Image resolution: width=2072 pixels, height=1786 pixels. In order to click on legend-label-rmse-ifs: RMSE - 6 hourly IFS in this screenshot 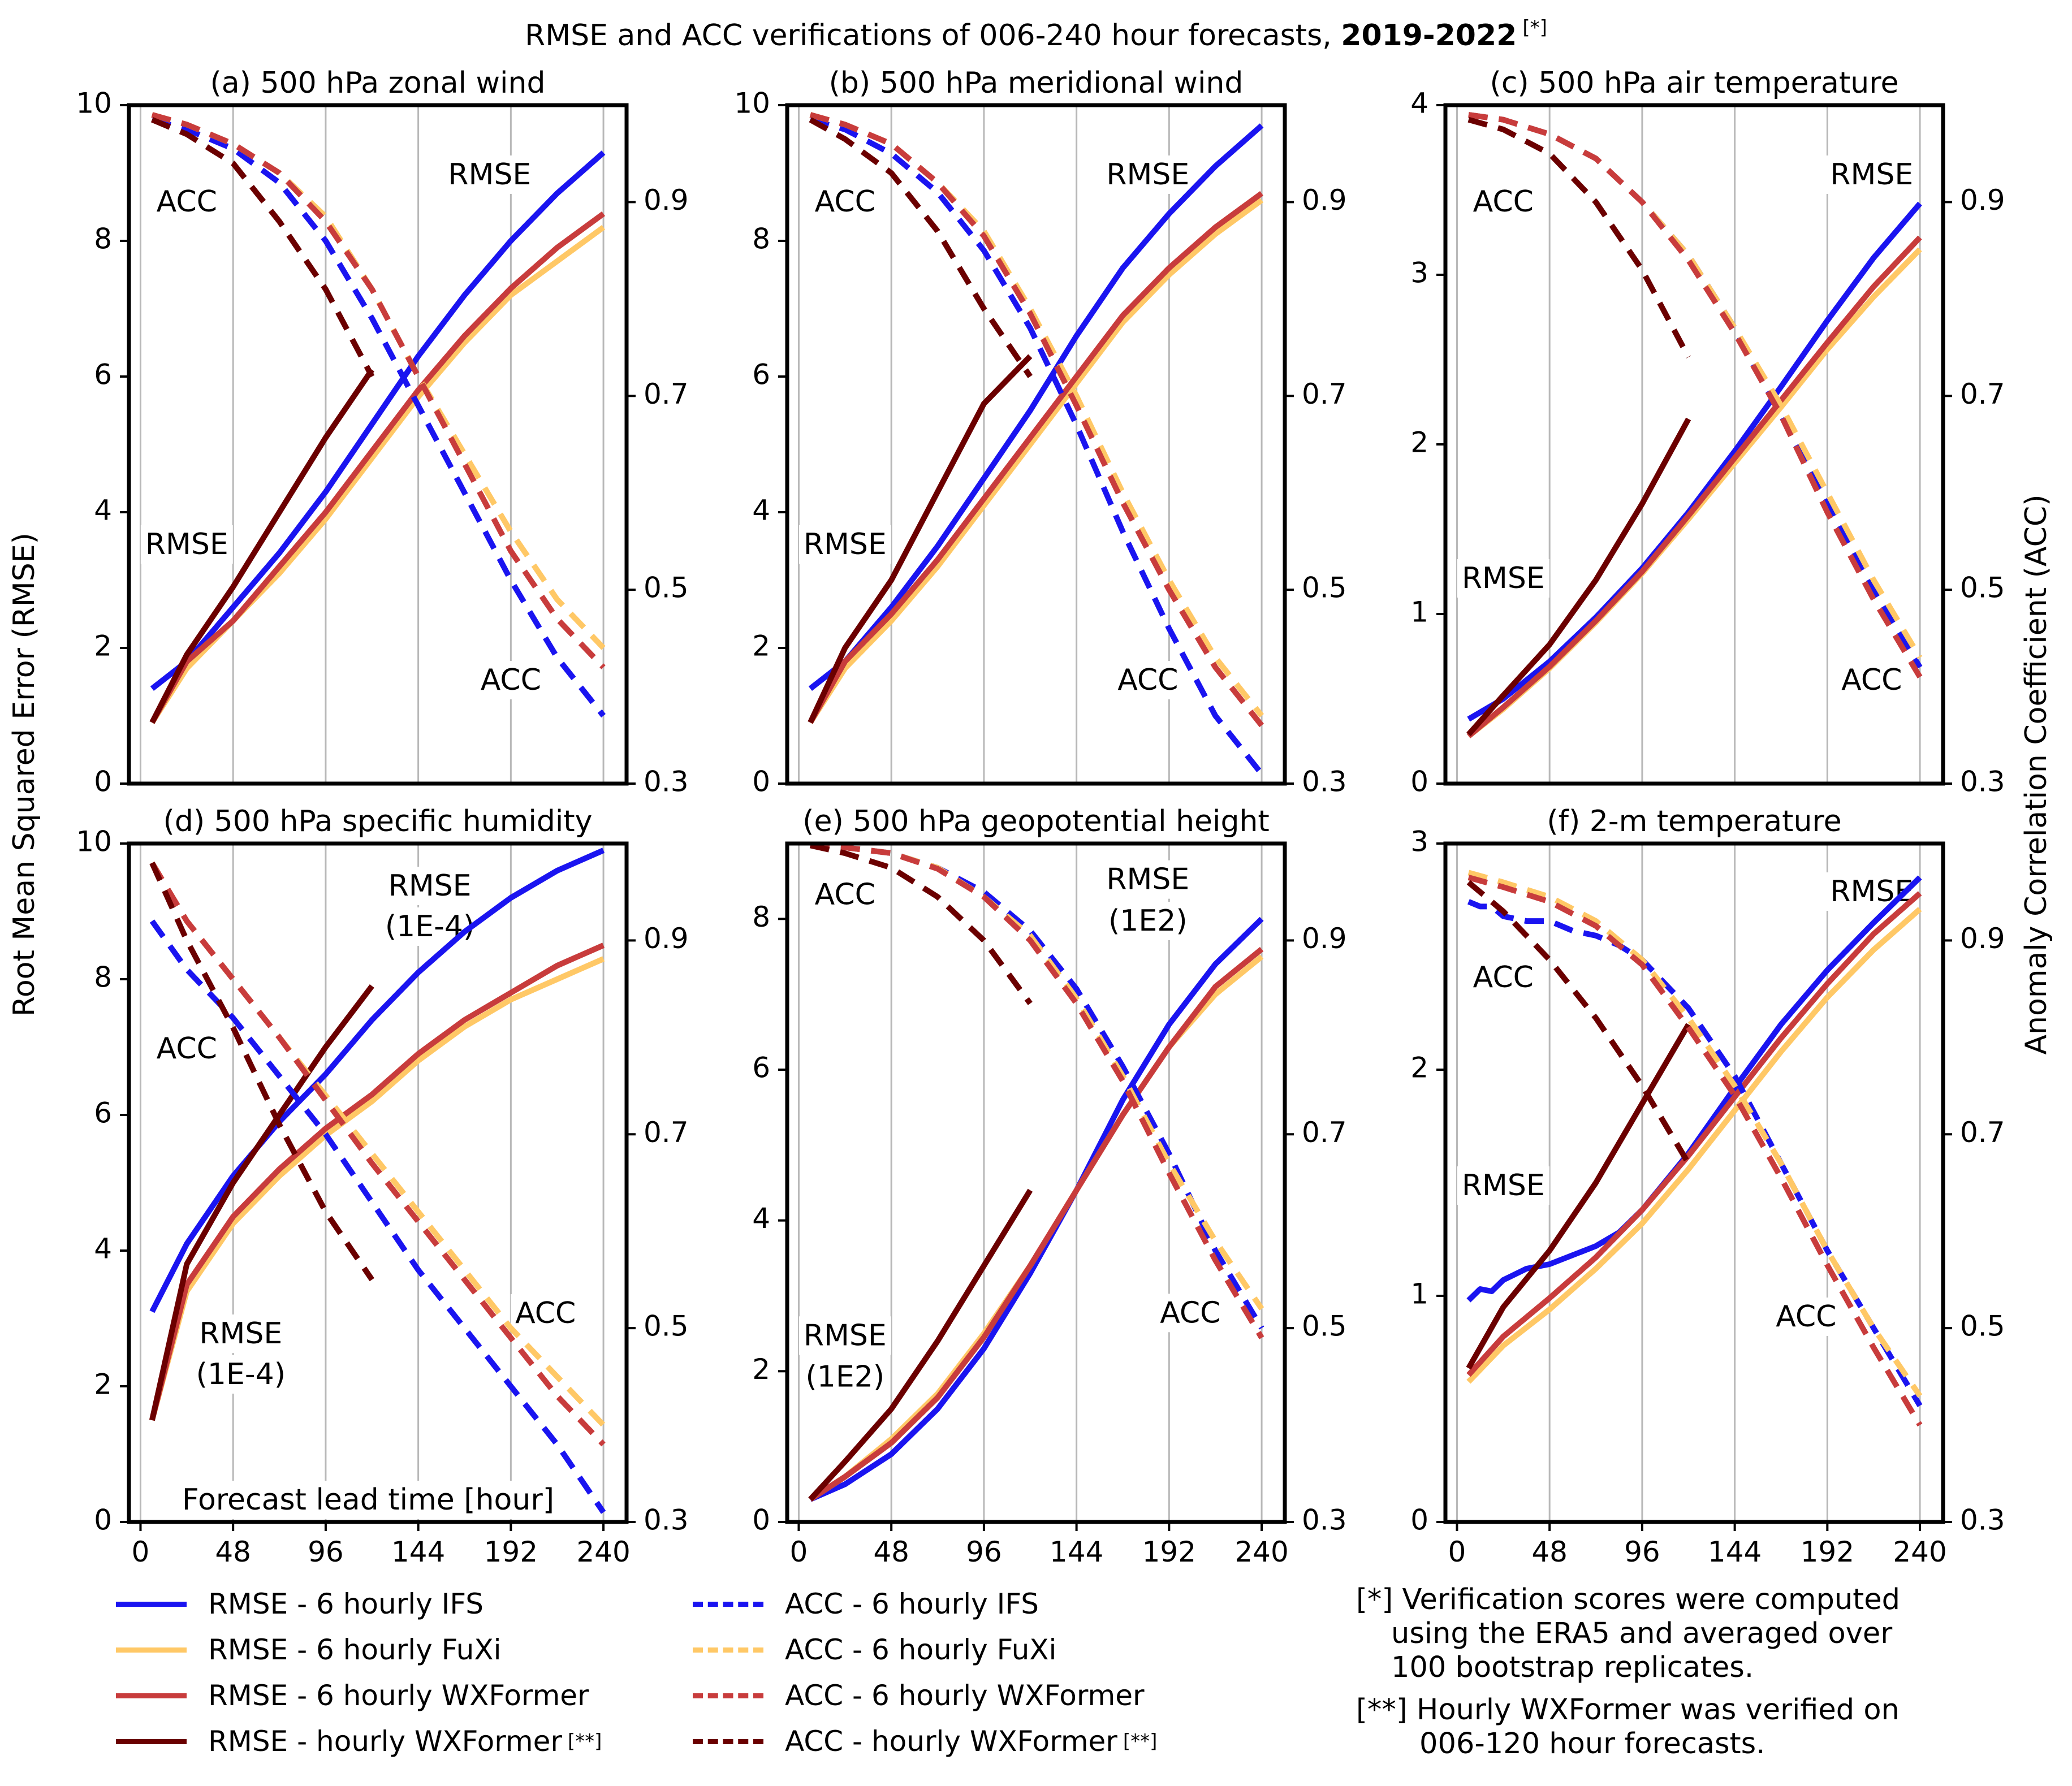, I will do `click(346, 1604)`.